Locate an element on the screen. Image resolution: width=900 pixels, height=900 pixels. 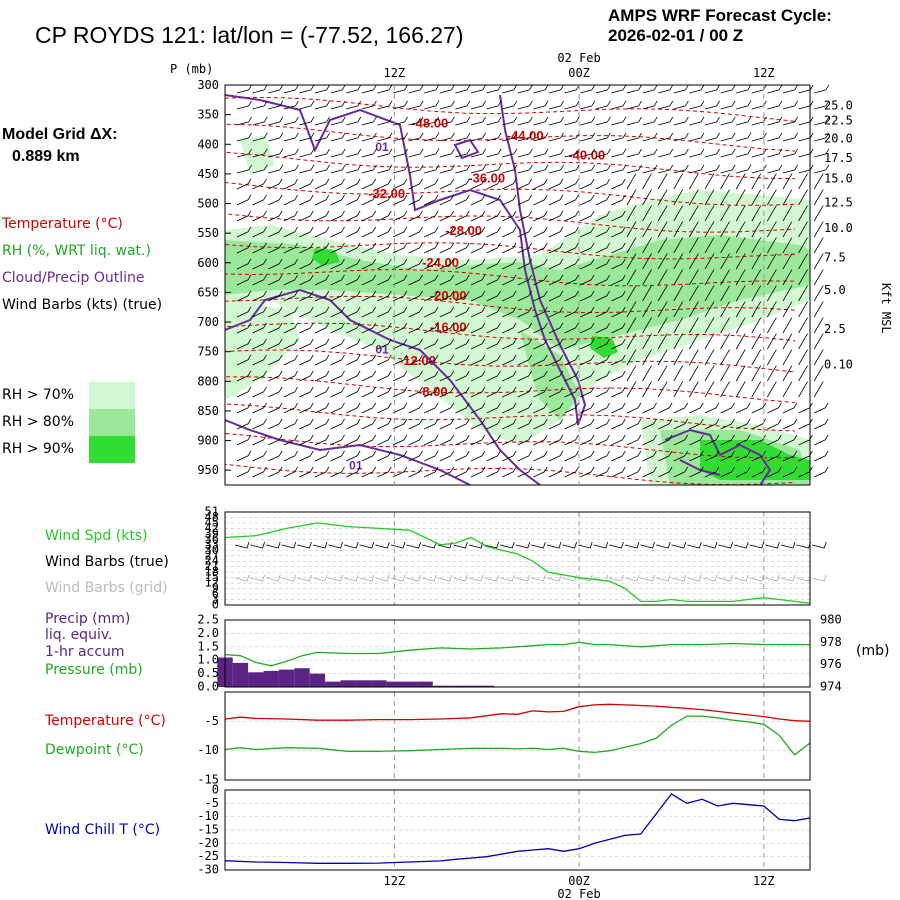
wind-speed-tick: 45 is located at coordinates (212, 522).